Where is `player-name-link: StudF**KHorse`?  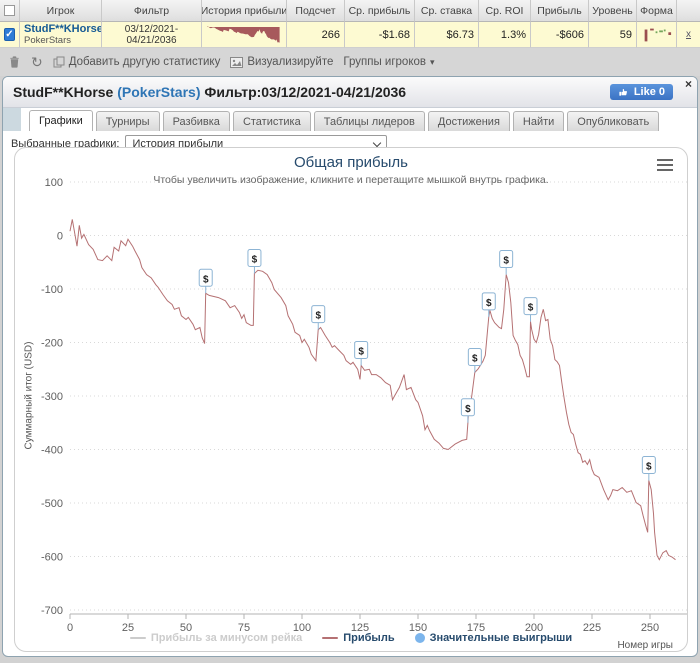 player-name-link: StudF**KHorse is located at coordinates (63, 29).